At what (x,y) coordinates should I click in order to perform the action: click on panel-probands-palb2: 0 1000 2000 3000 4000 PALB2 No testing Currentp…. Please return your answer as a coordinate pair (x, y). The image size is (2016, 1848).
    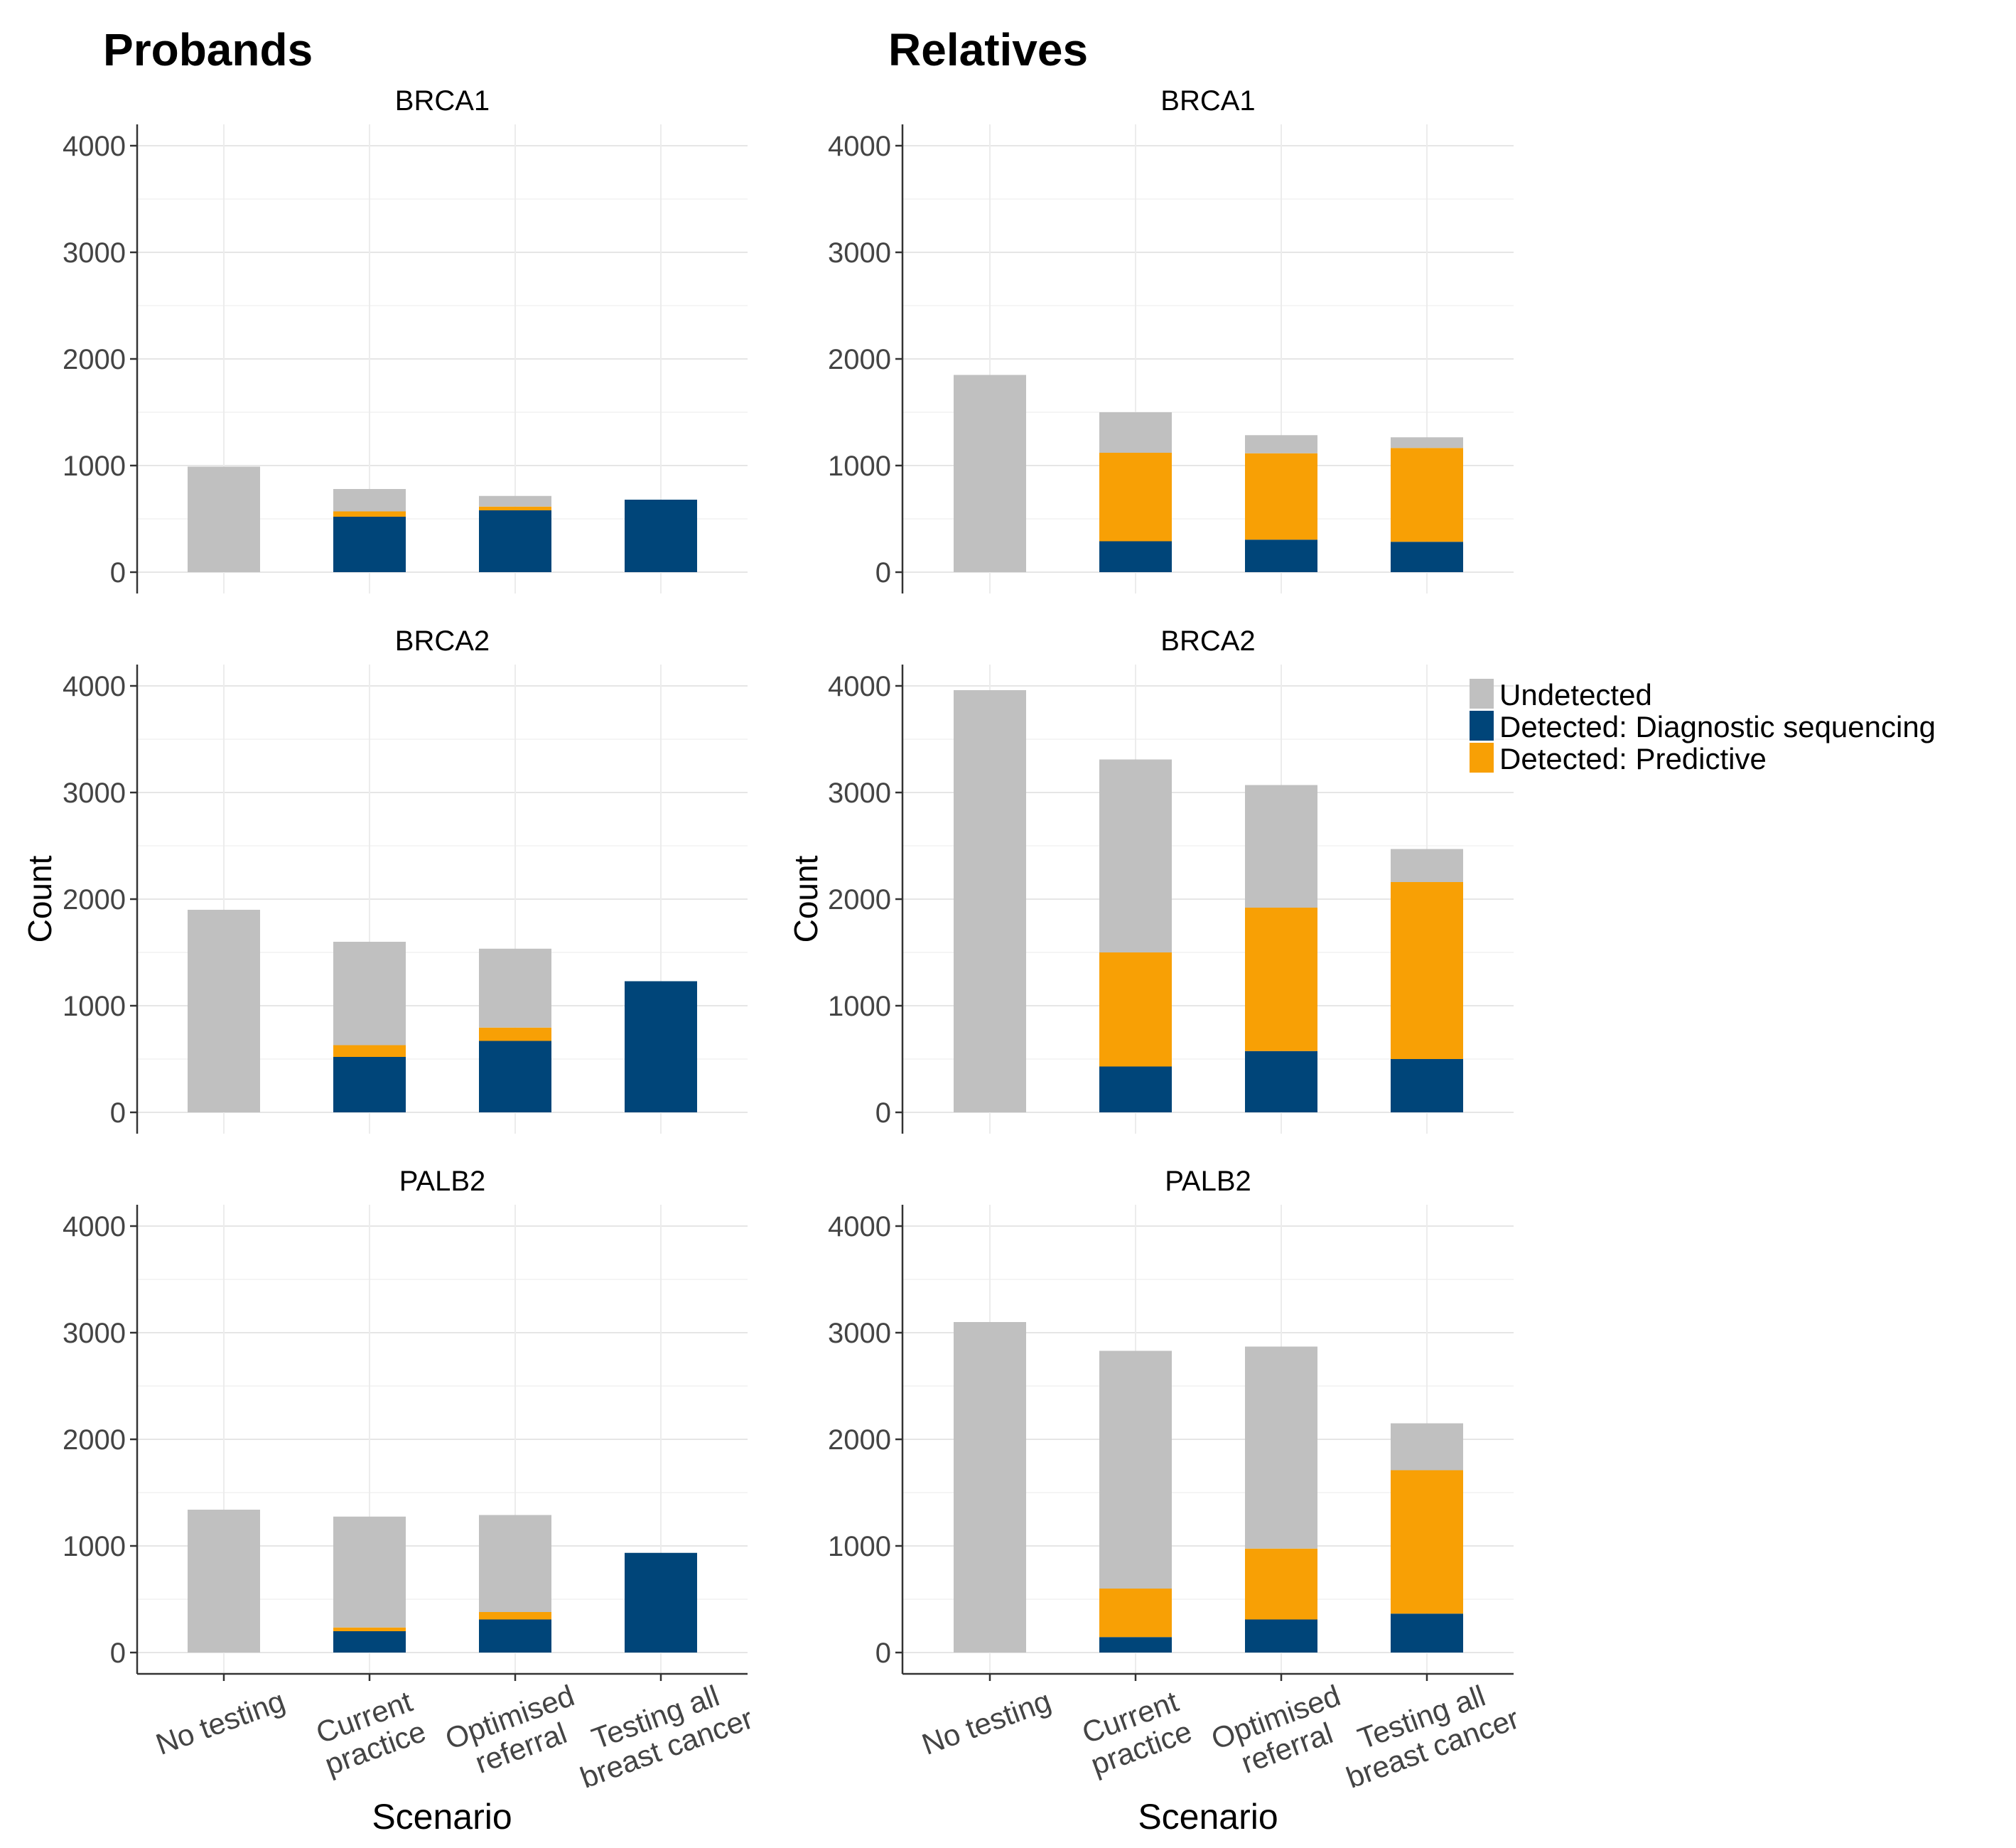
    Looking at the image, I should click on (410, 1481).